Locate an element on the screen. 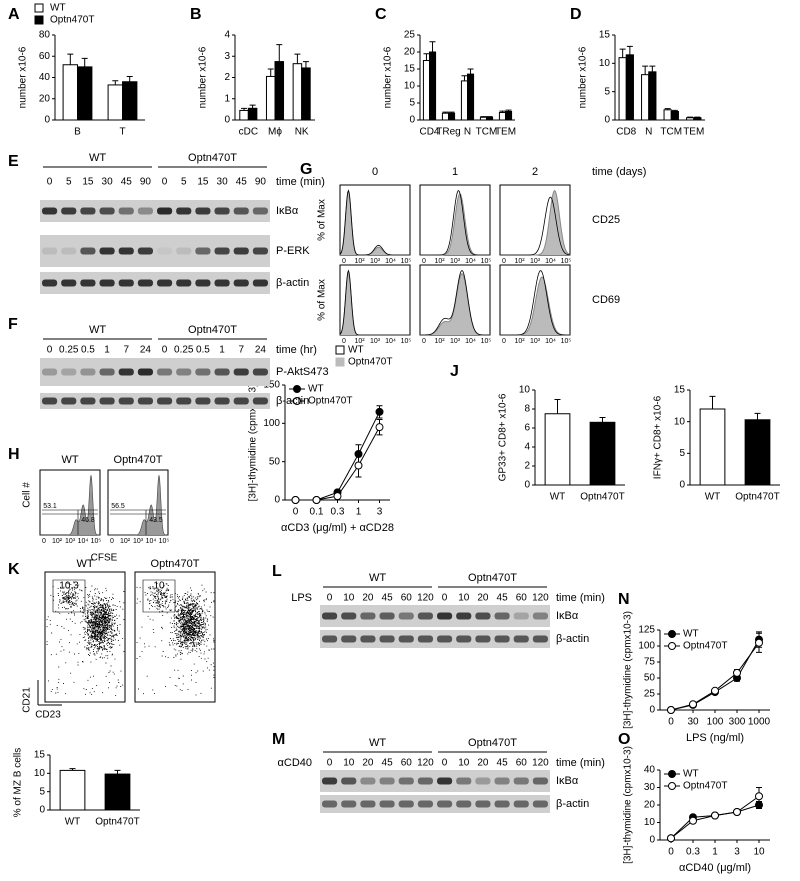  blot-strip is located at coordinates (155, 372).